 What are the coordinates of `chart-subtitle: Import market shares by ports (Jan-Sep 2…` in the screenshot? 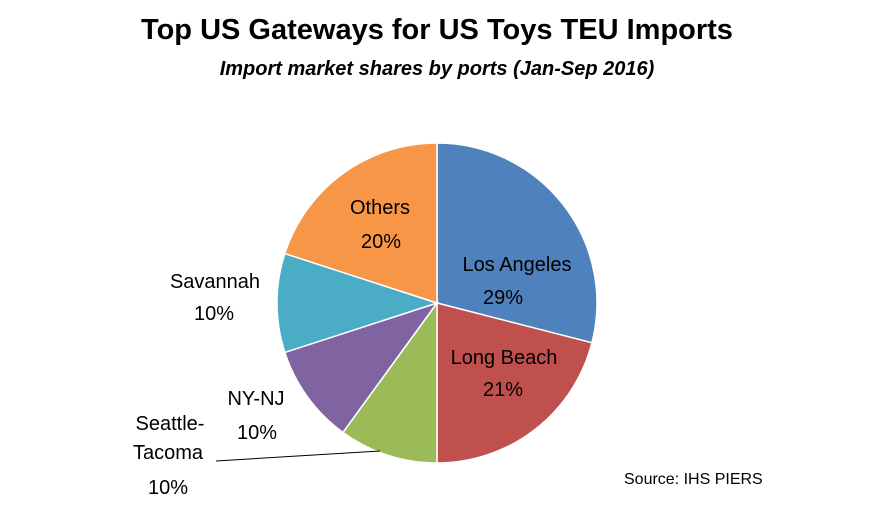 It's located at (437, 69).